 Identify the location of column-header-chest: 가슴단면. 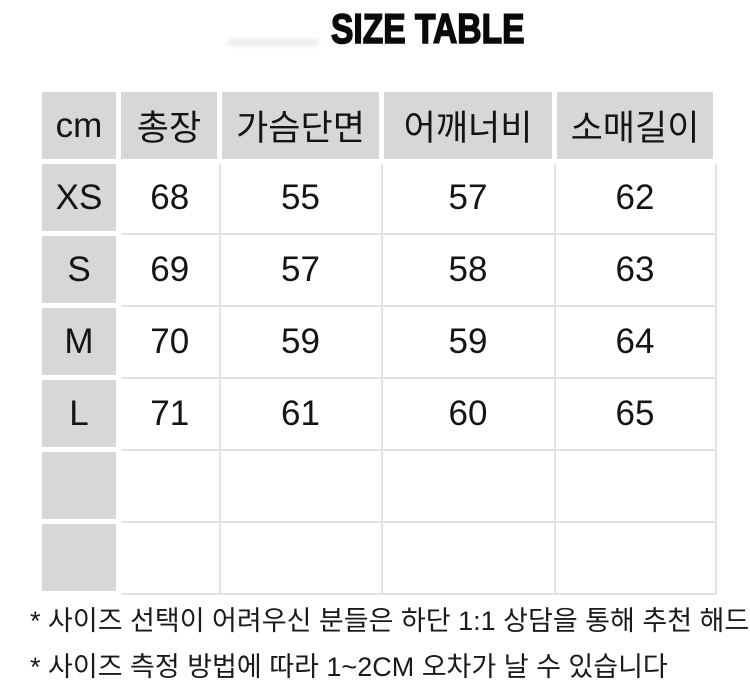
(300, 125).